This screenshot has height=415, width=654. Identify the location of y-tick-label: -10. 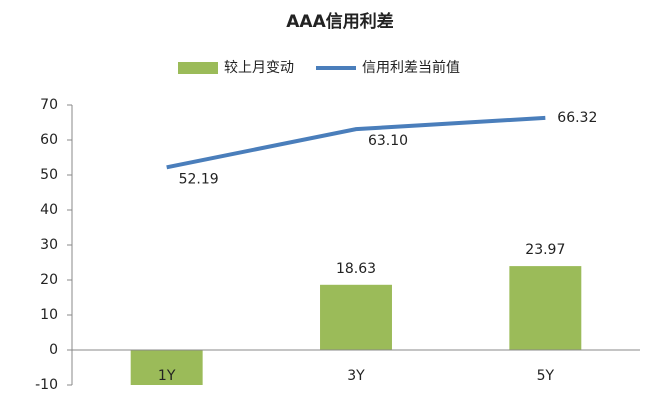
(46, 385).